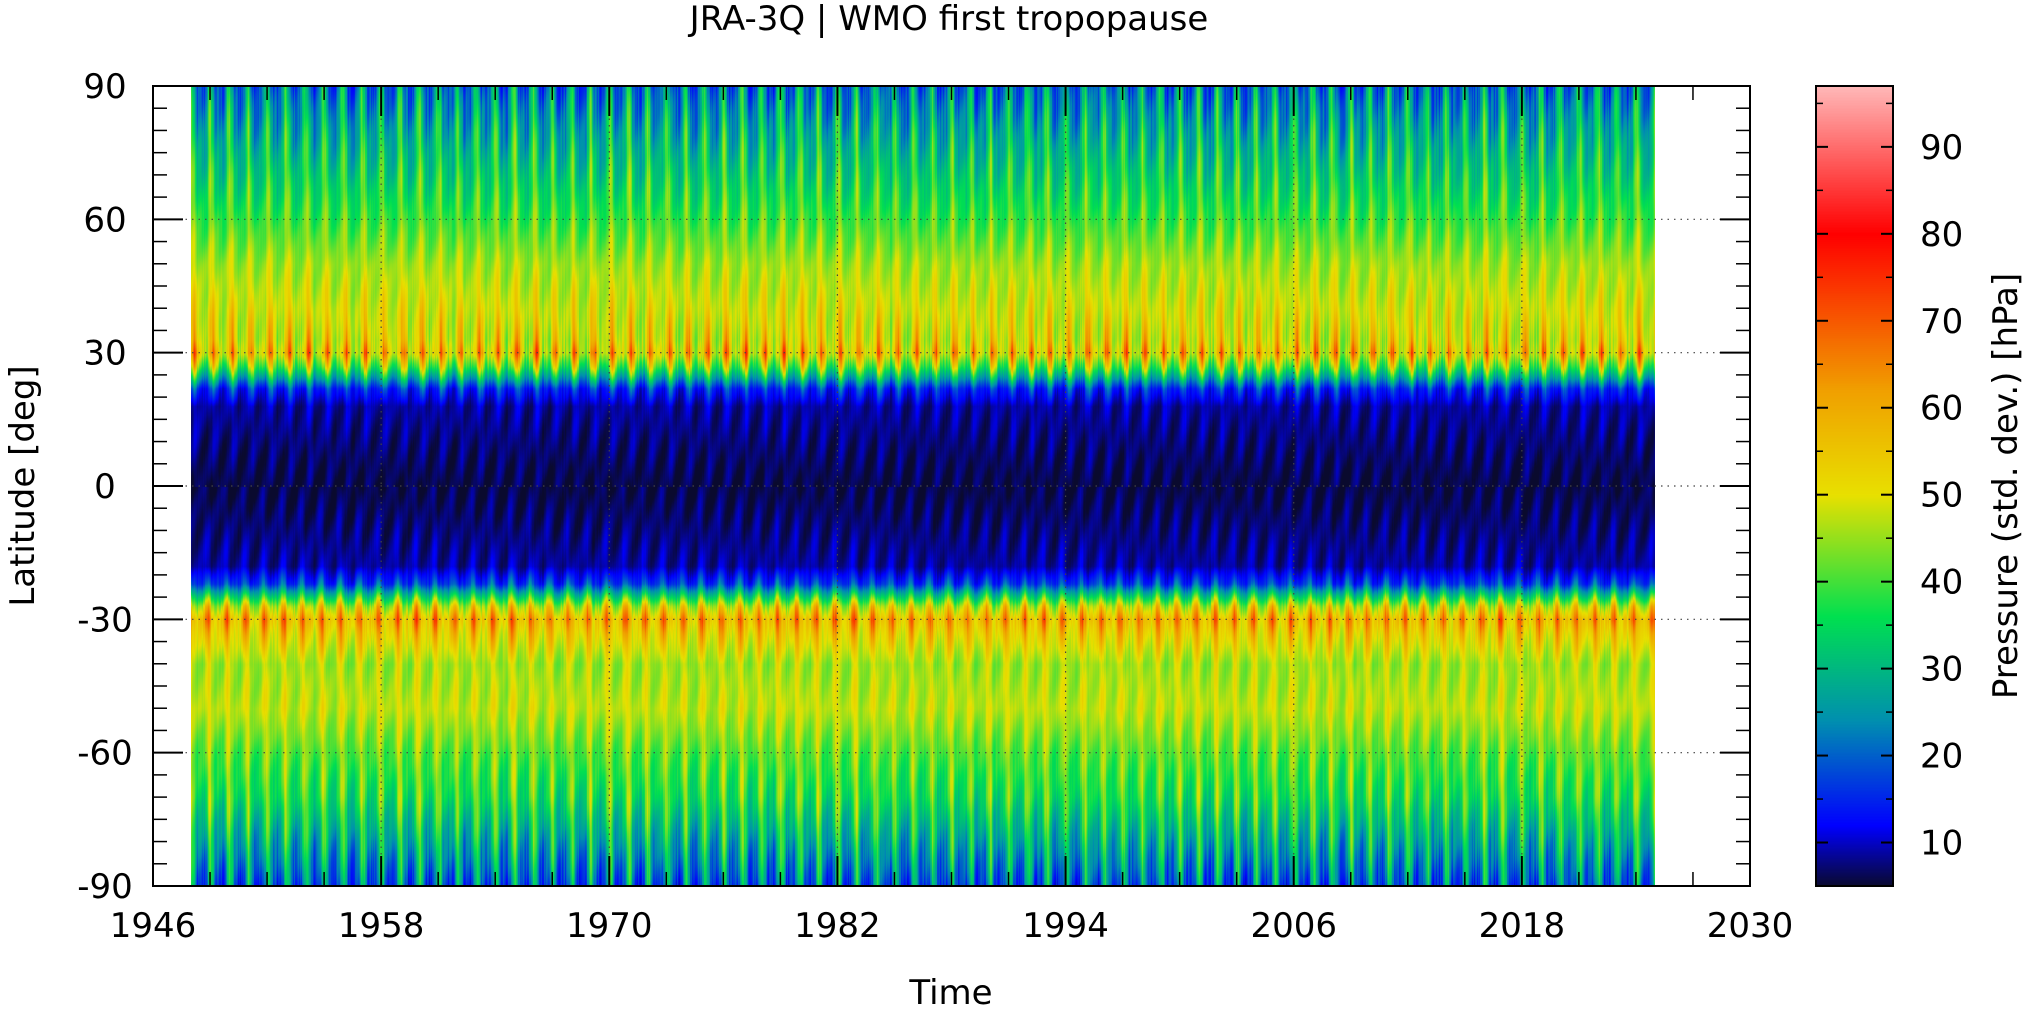 The width and height of the screenshot is (2027, 1012). Describe the element at coordinates (23, 485) in the screenshot. I see `y-axis-label: Latitude [deg]` at that location.